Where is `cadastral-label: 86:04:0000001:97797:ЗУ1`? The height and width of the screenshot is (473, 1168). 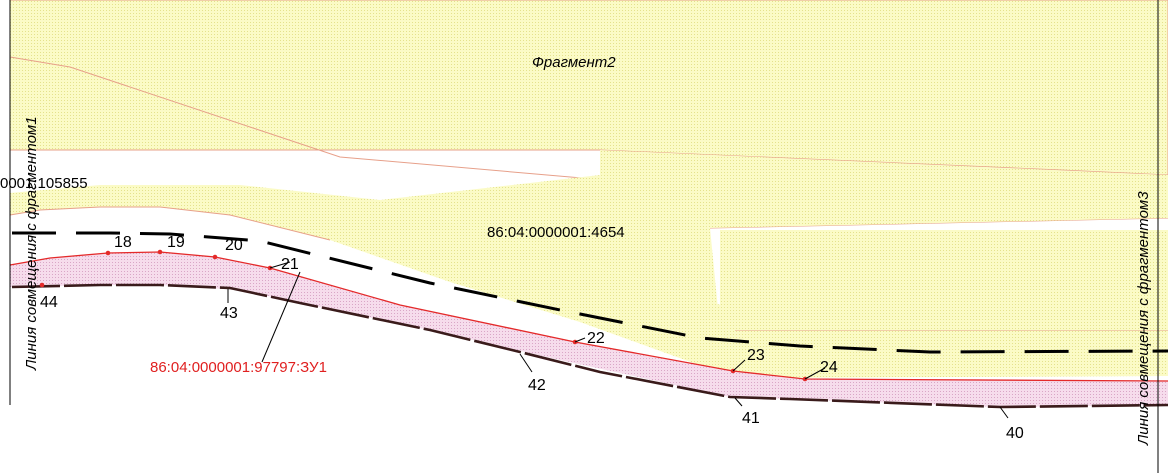
cadastral-label: 86:04:0000001:97797:ЗУ1 is located at coordinates (238, 367).